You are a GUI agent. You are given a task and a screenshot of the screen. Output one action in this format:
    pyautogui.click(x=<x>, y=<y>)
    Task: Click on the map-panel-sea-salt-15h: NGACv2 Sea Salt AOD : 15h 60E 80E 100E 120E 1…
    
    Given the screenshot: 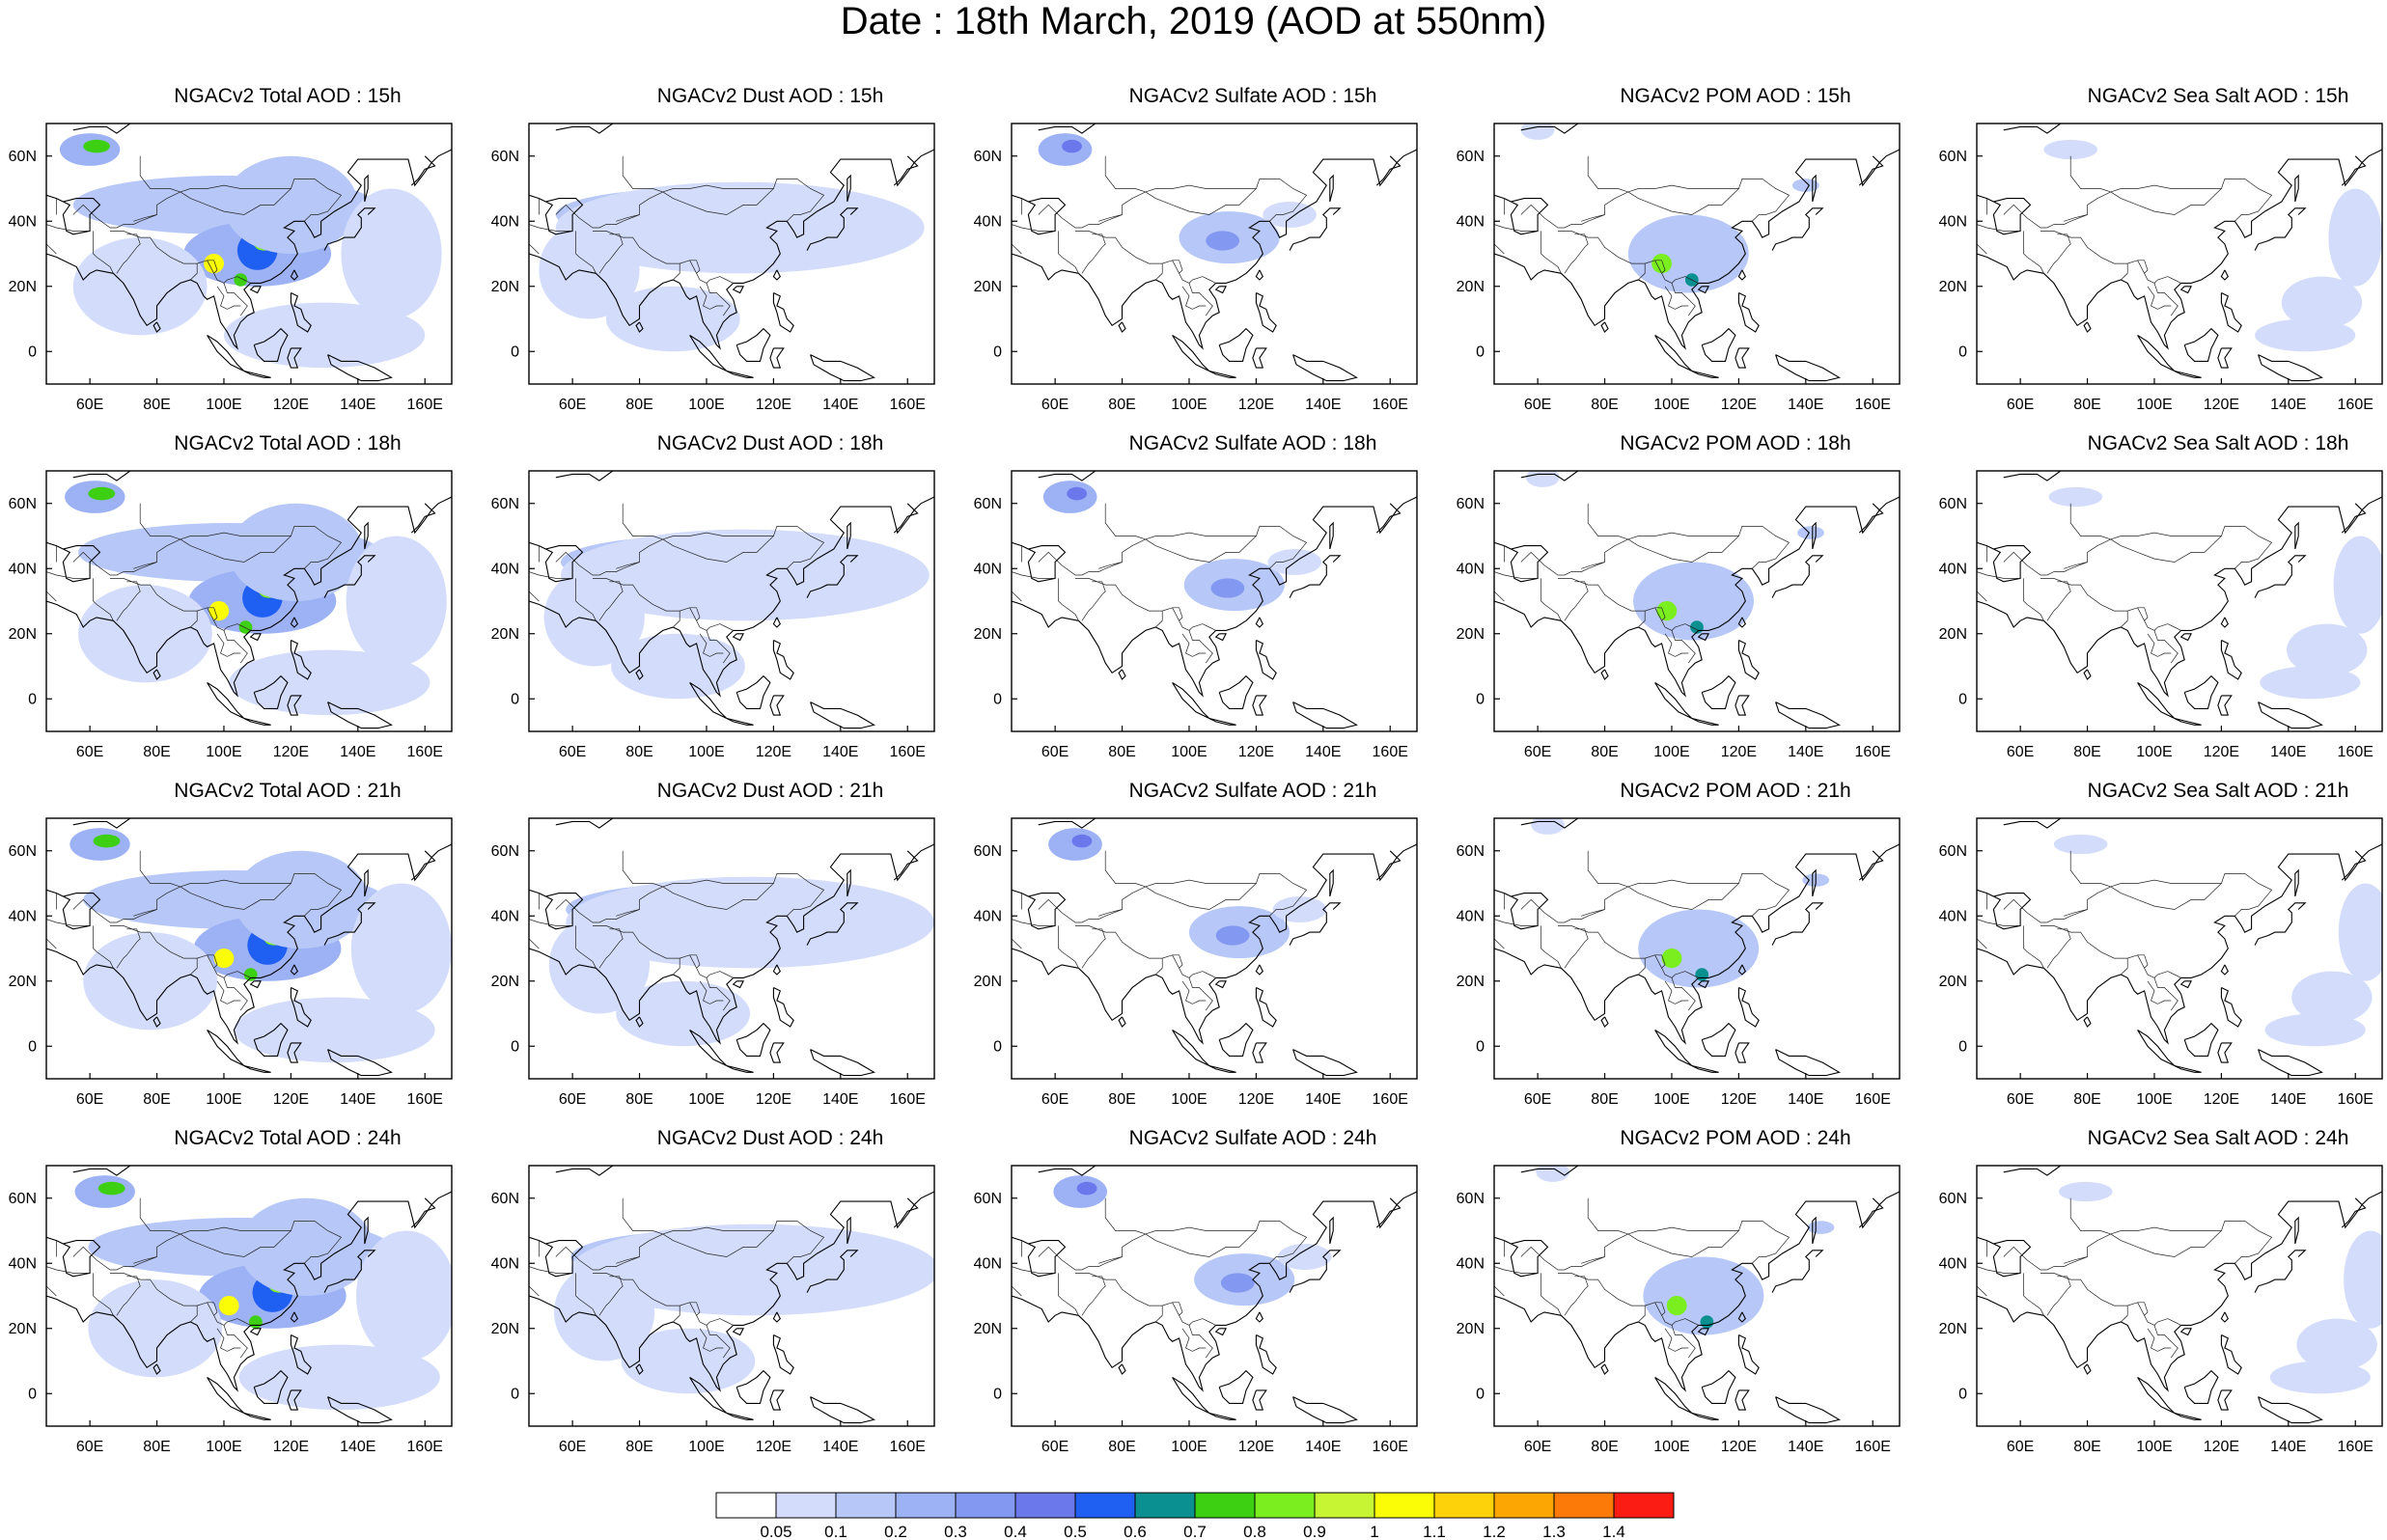 What is the action you would take?
    pyautogui.click(x=2163, y=258)
    